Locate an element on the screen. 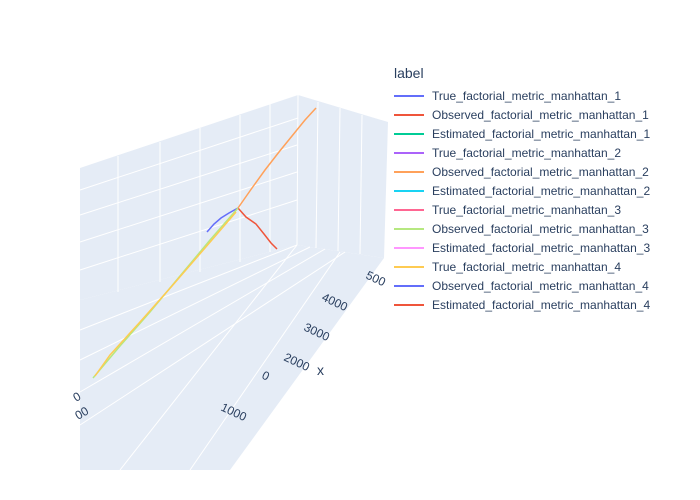  legend-entry: True_factorial_metric_manhattan_2 is located at coordinates (544, 152).